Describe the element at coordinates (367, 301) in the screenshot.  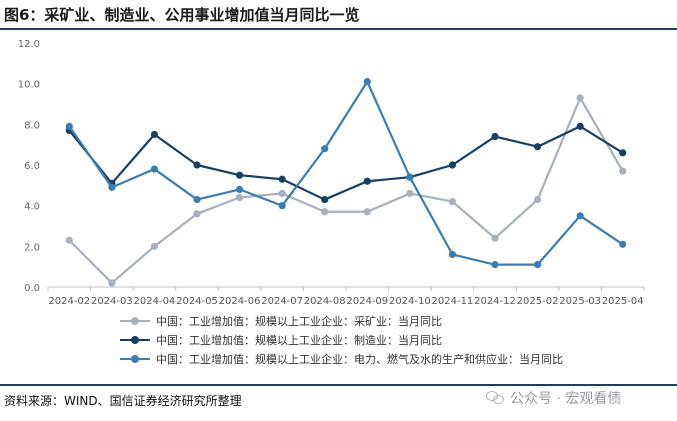
I see `x-tick-label: 2024-09` at that location.